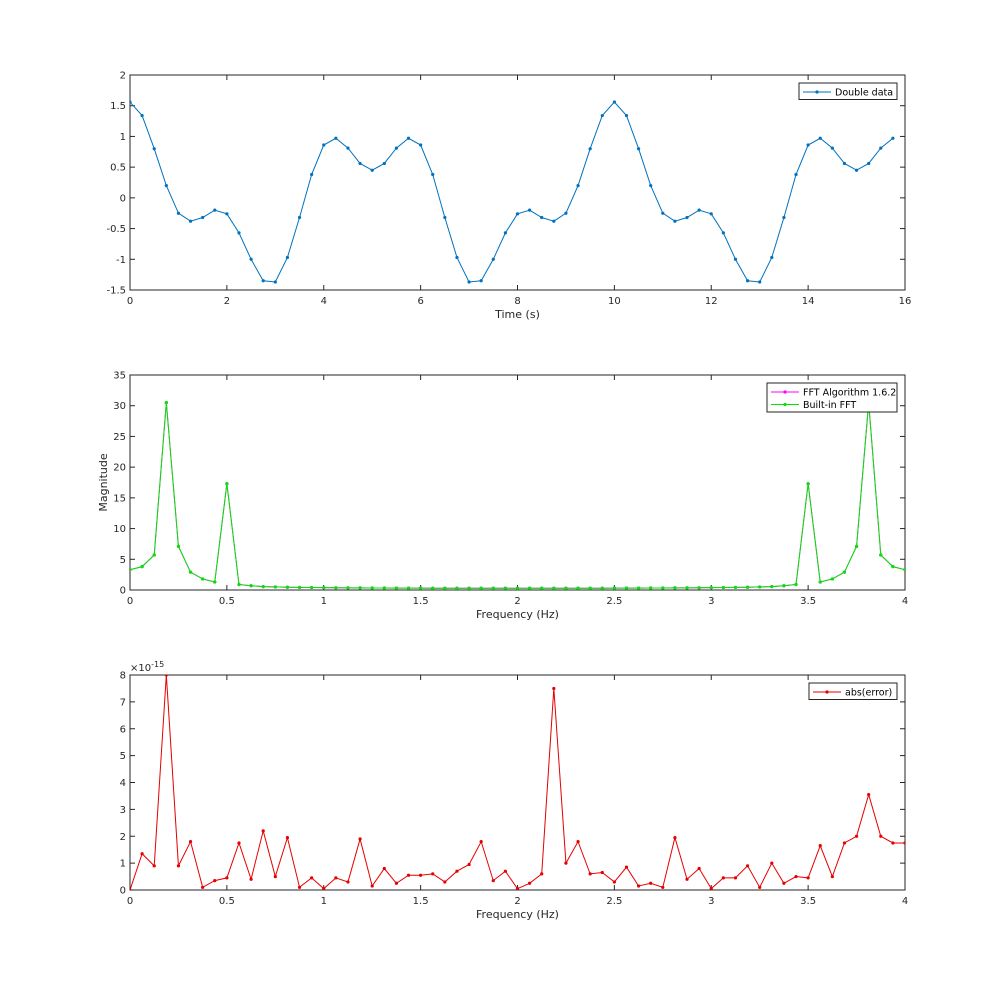 The width and height of the screenshot is (1000, 1000). I want to click on x-tick-label: 14, so click(808, 301).